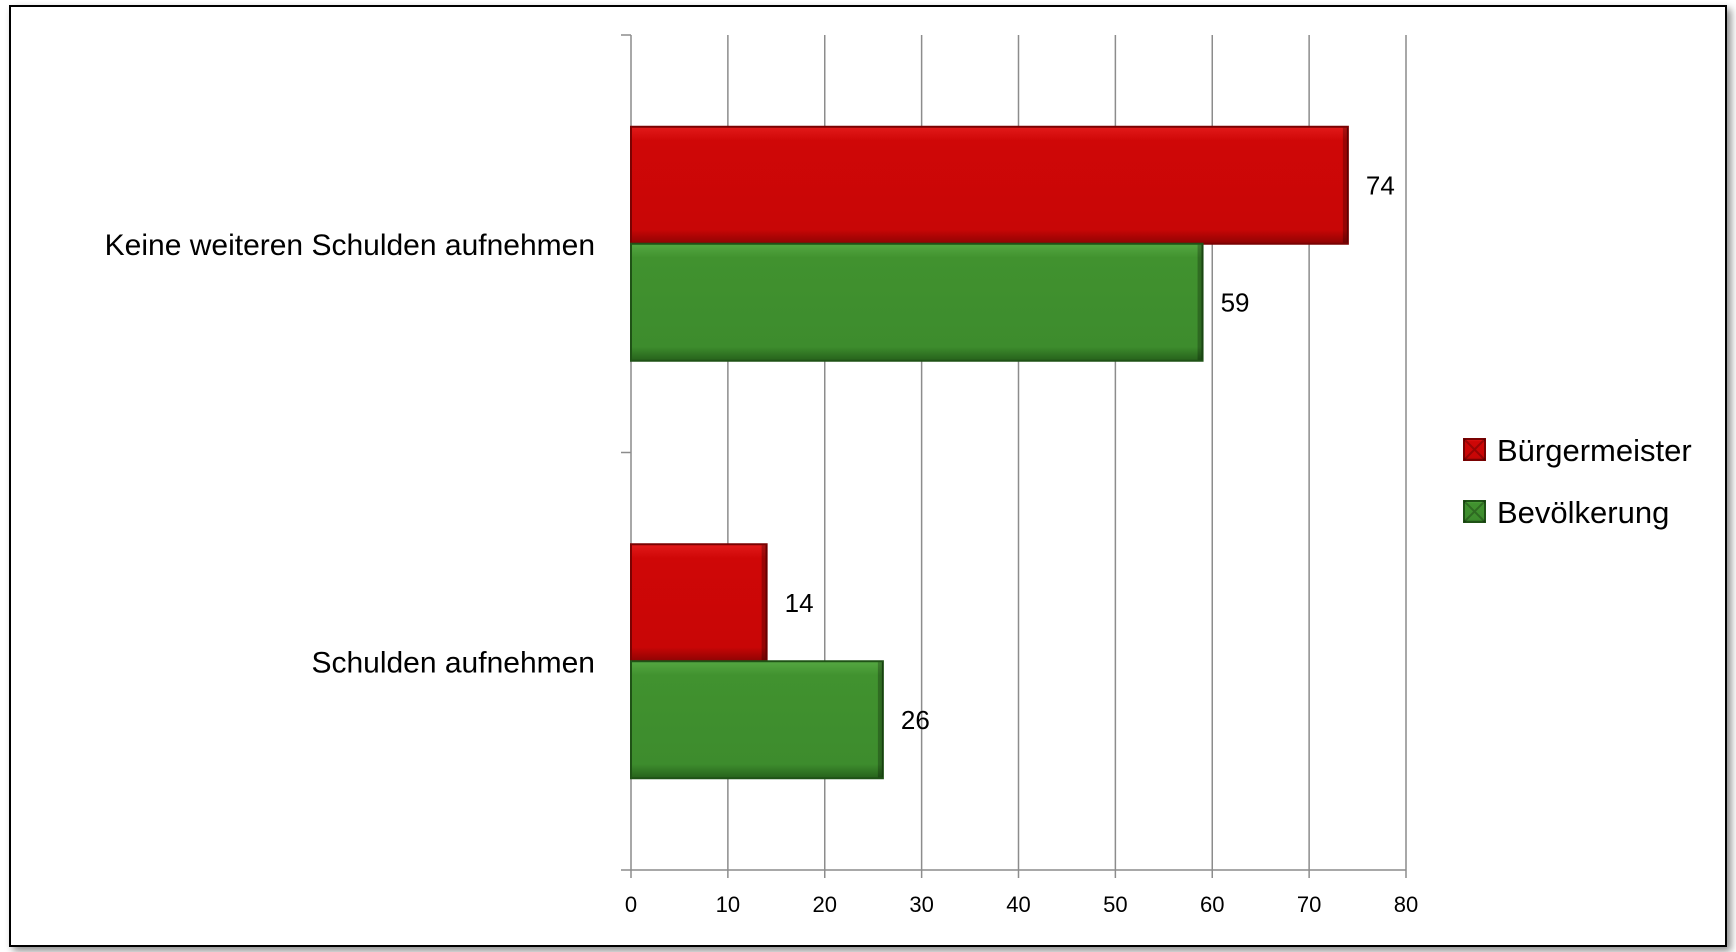 This screenshot has width=1736, height=952. Describe the element at coordinates (1212, 904) in the screenshot. I see `x-tick-label: 60` at that location.